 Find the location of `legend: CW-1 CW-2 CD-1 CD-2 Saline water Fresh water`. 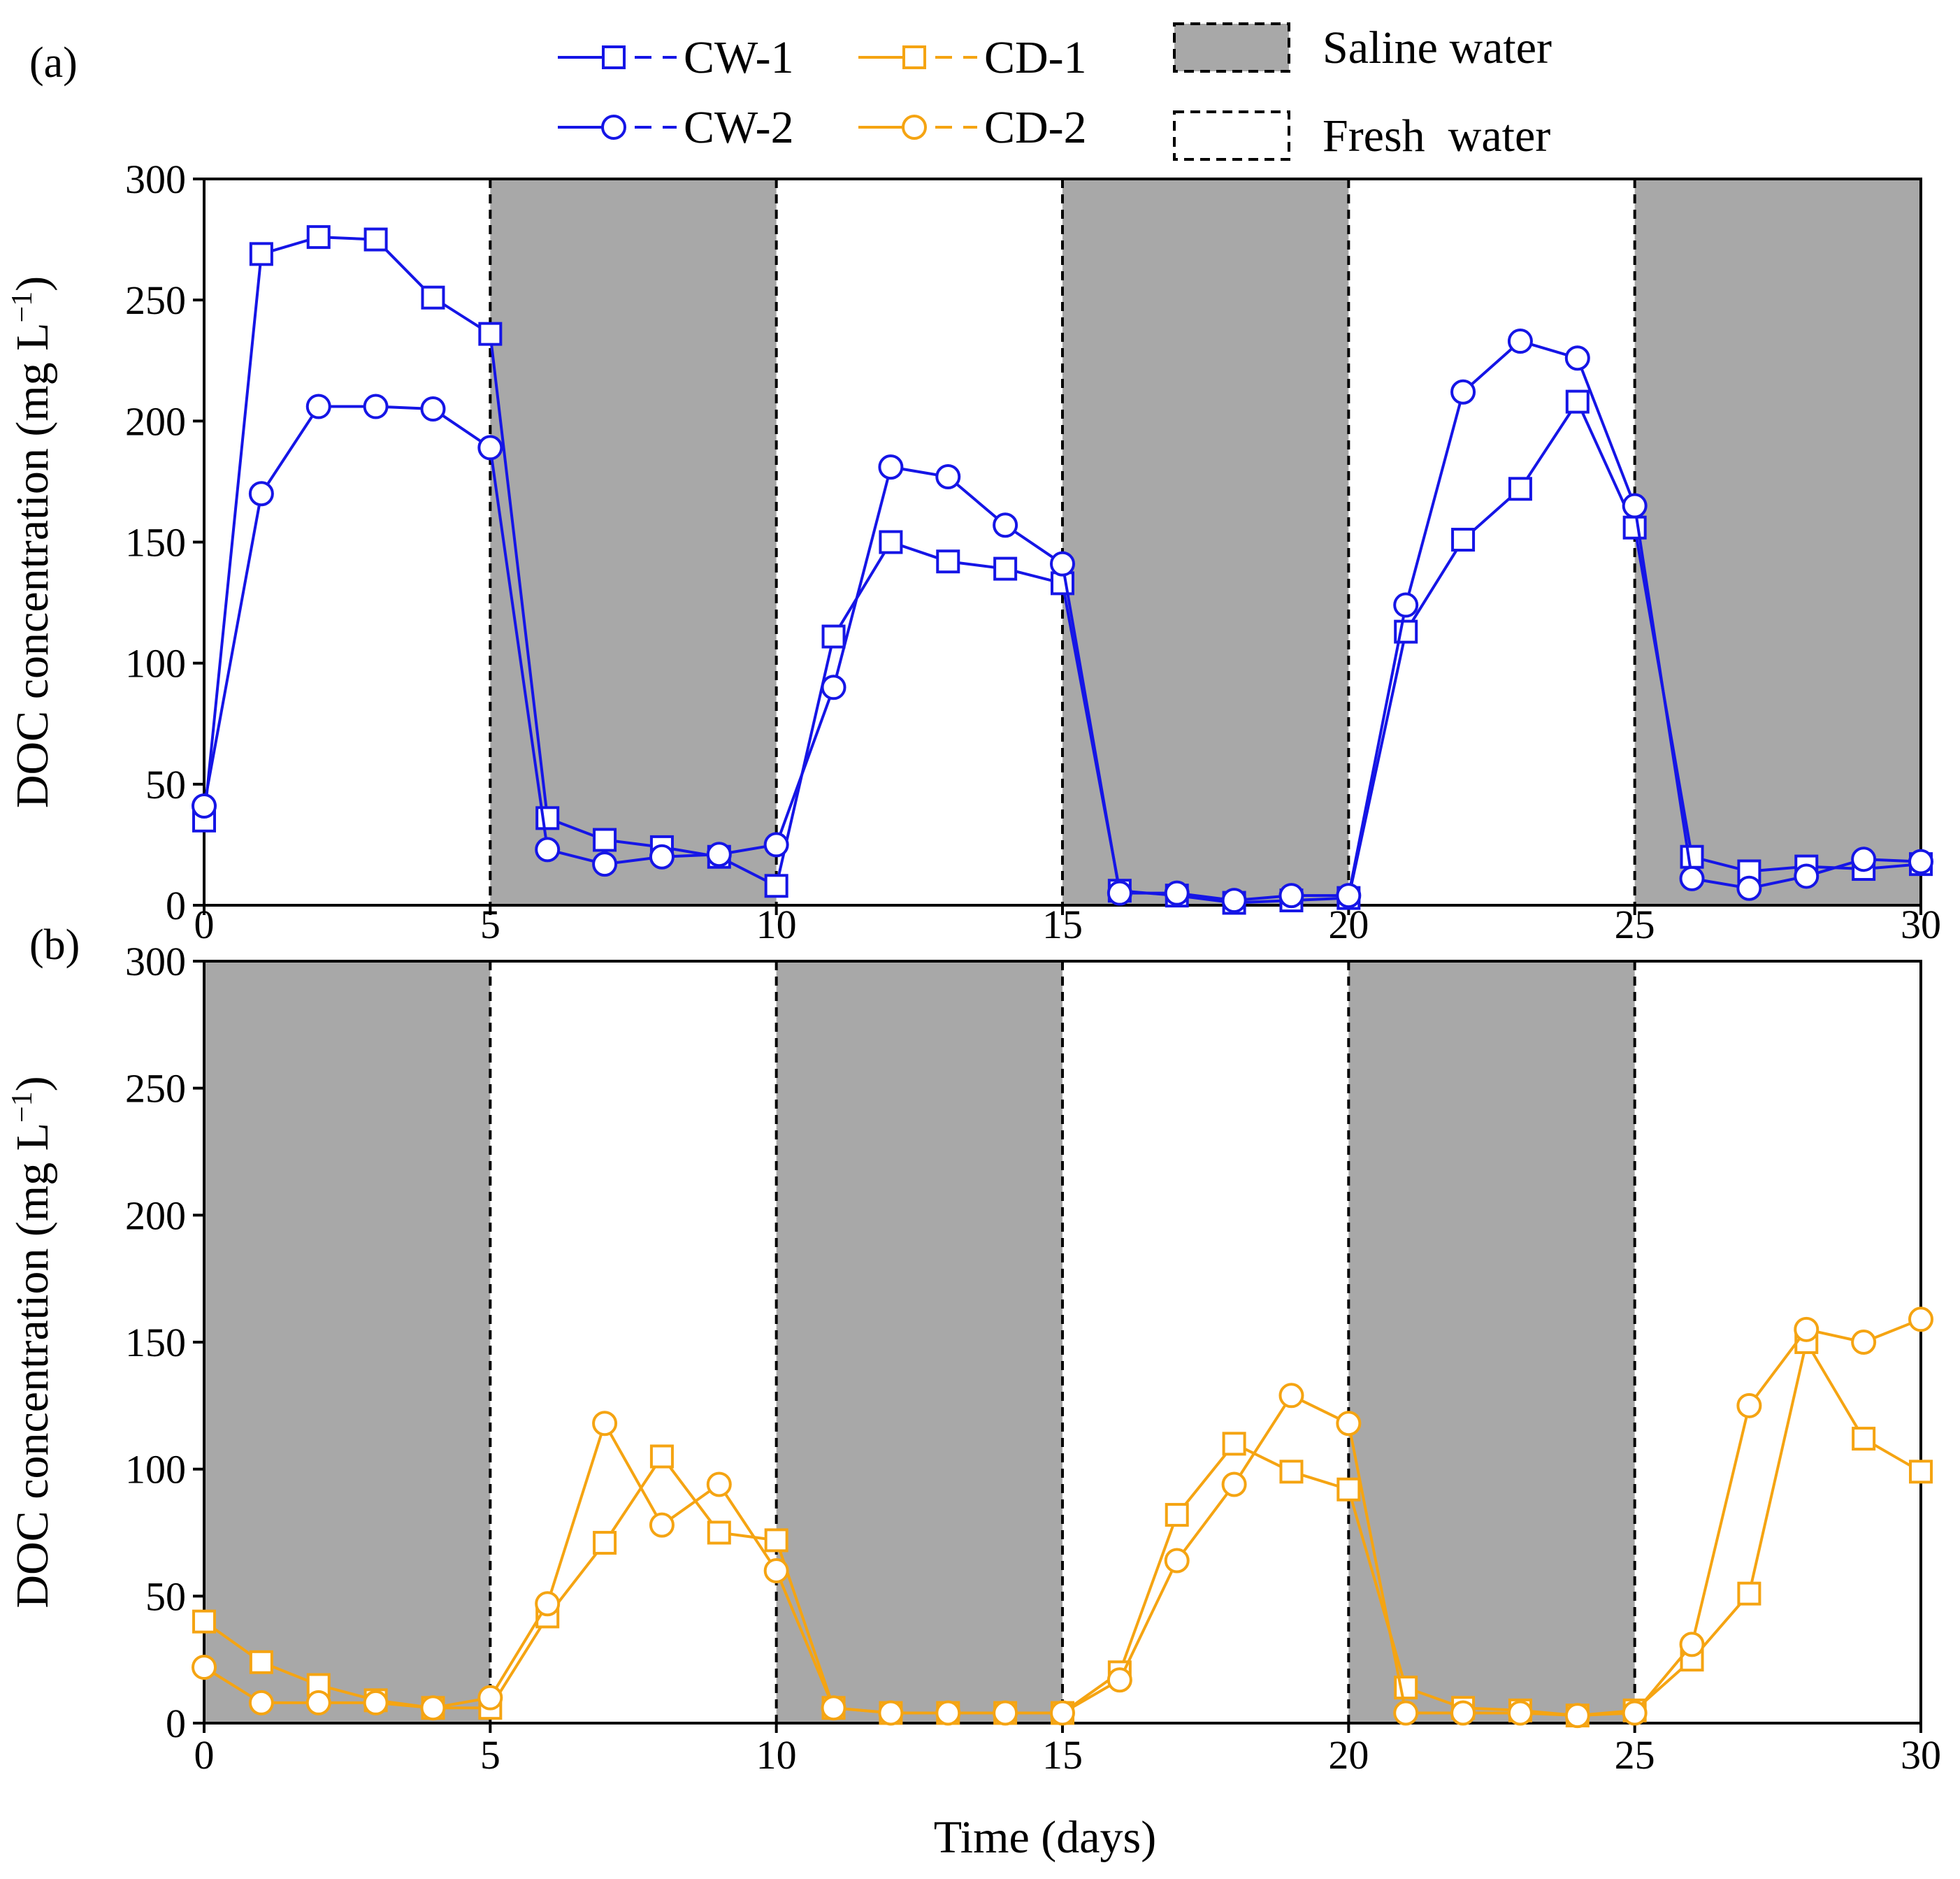

legend: CW-1 CW-2 CD-1 CD-2 Saline water Fresh water is located at coordinates (1055, 91).